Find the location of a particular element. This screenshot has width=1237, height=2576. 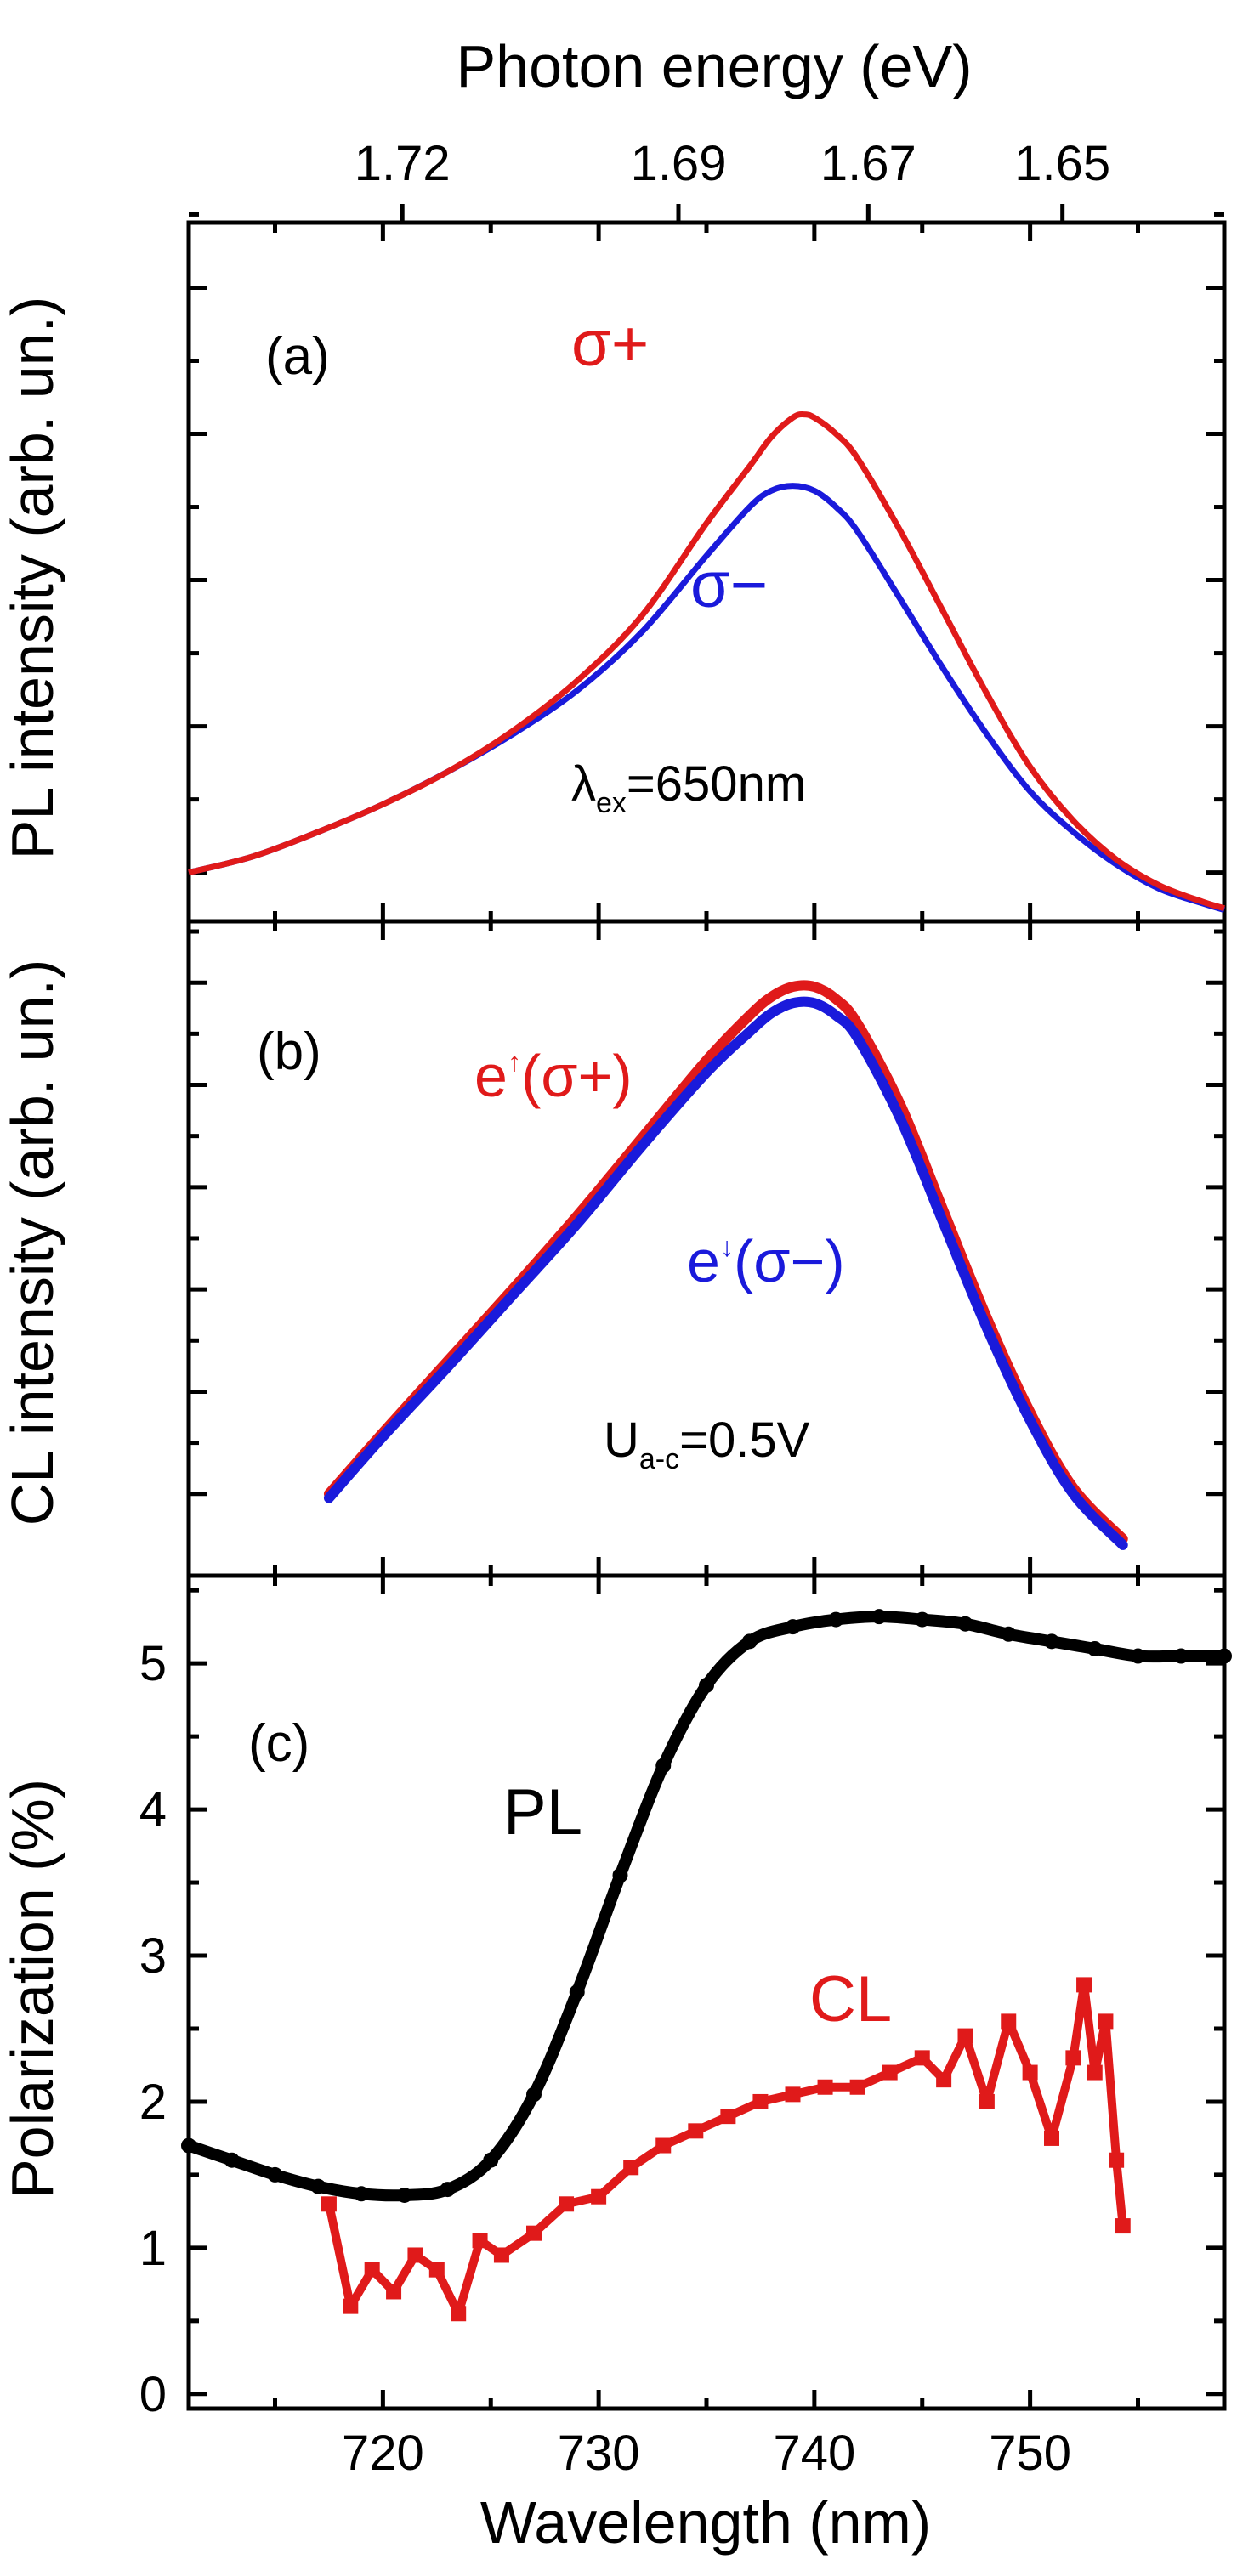

y-tick-label: 3 is located at coordinates (153, 1956).